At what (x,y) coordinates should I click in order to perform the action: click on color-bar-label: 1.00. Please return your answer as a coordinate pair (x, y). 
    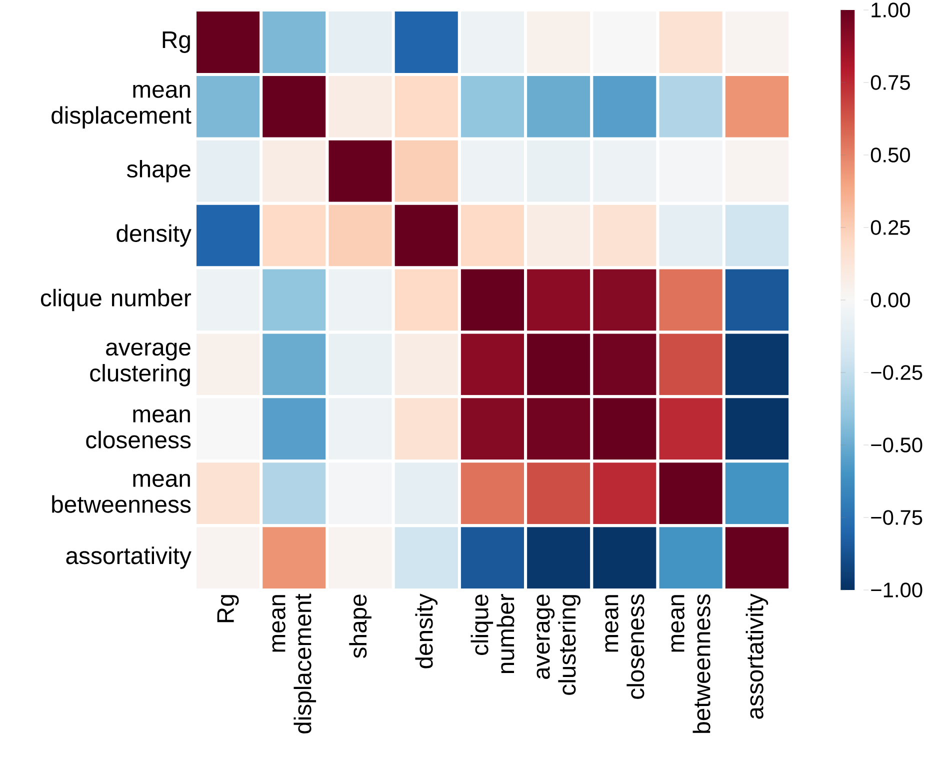
    Looking at the image, I should click on (891, 10).